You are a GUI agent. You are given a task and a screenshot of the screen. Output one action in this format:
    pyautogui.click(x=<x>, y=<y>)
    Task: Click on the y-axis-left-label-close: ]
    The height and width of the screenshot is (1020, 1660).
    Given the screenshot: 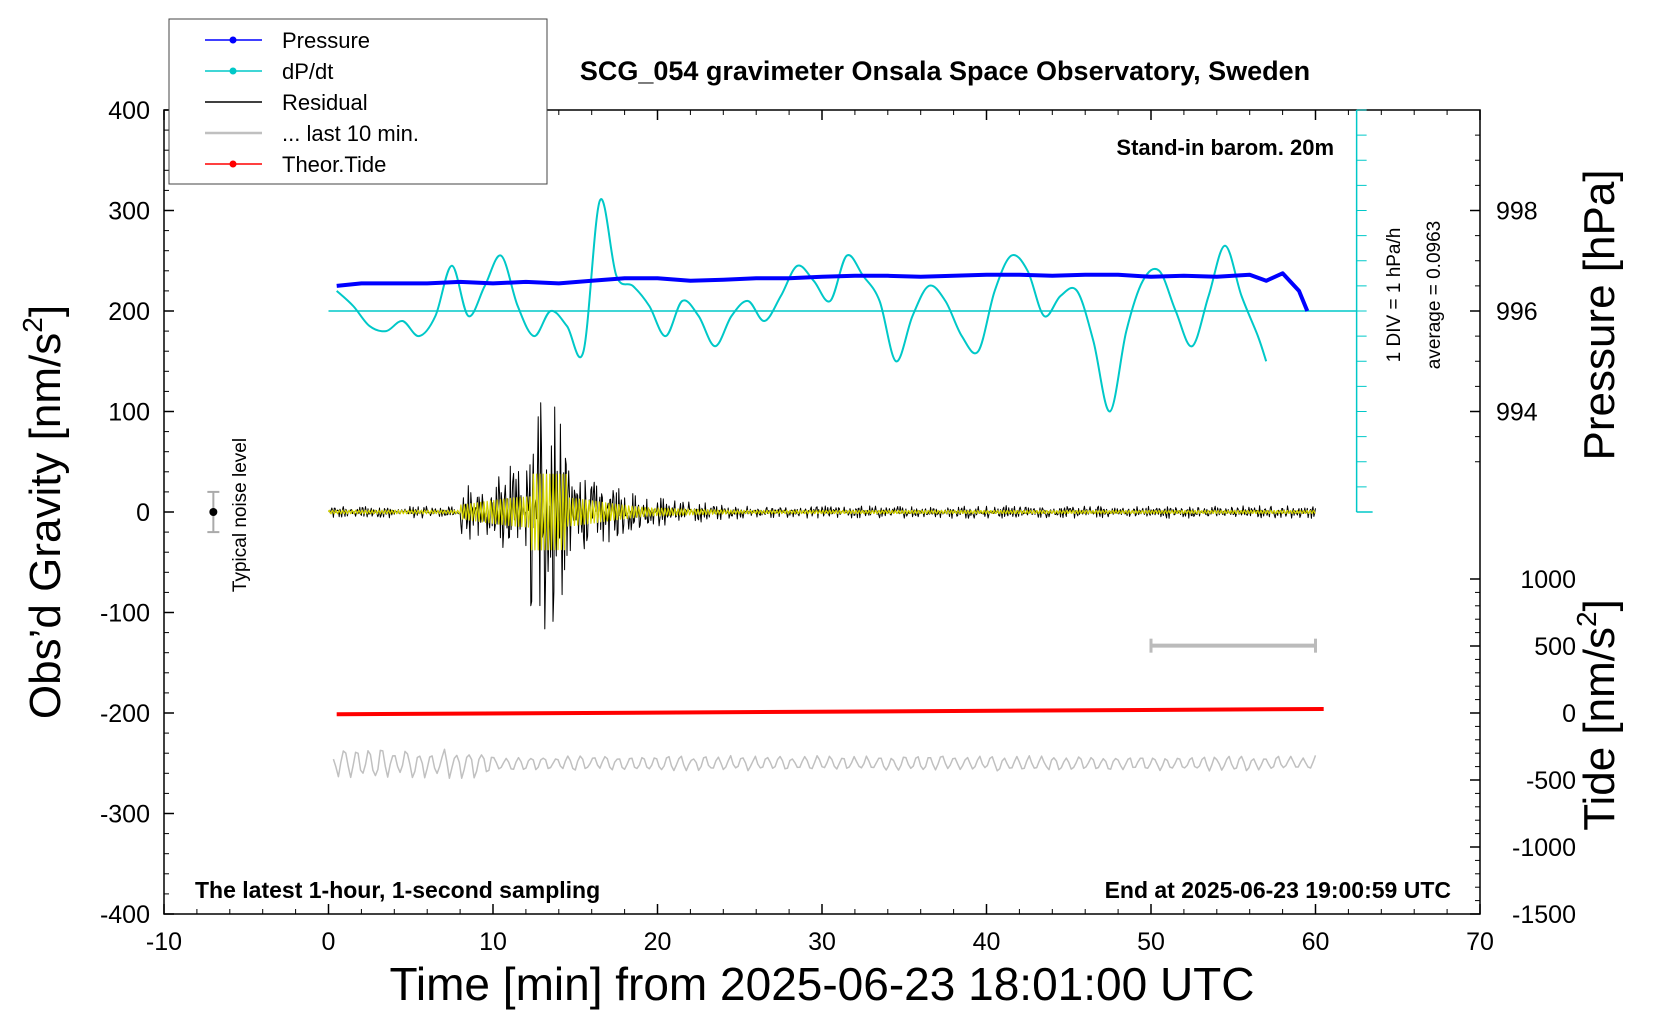 What is the action you would take?
    pyautogui.click(x=45, y=311)
    